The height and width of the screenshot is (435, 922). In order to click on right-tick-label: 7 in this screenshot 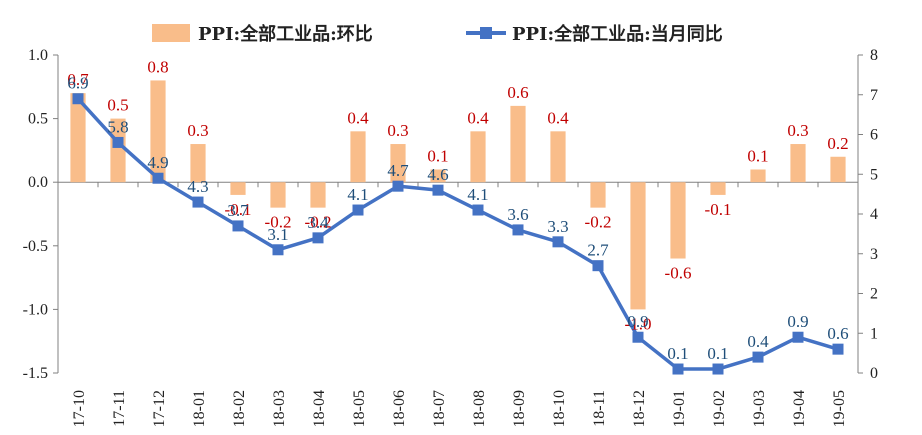, I will do `click(874, 95)`.